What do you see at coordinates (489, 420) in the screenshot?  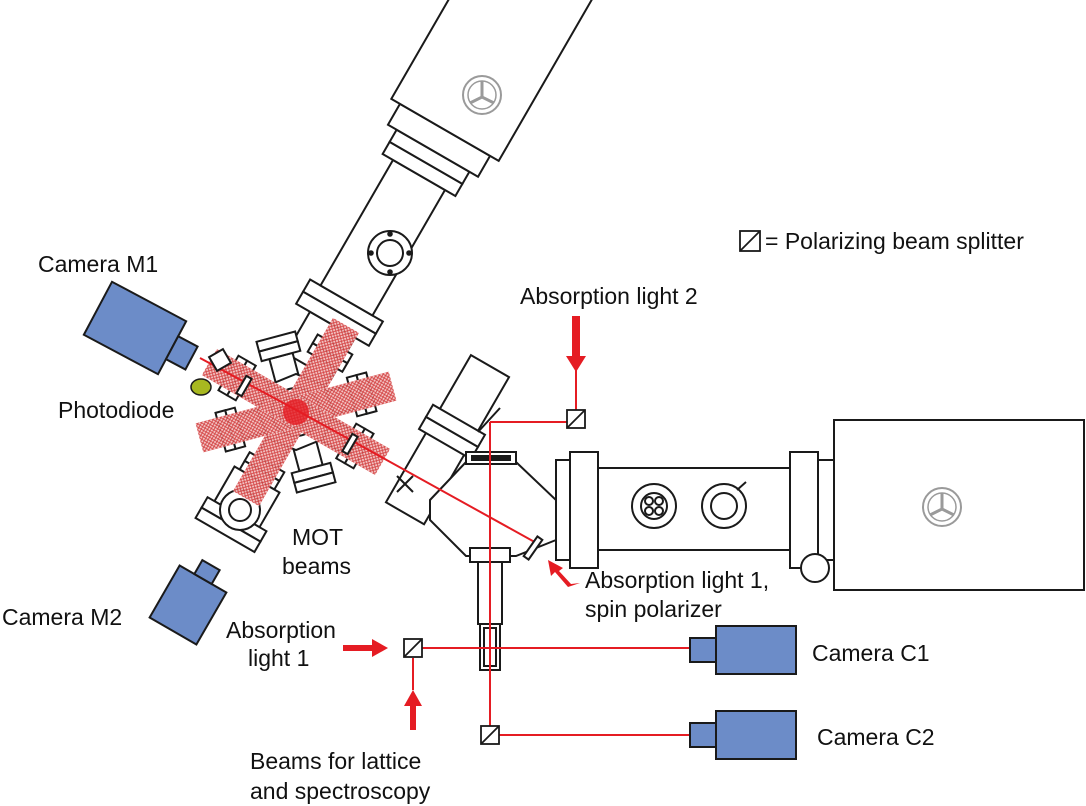 I see `mirror` at bounding box center [489, 420].